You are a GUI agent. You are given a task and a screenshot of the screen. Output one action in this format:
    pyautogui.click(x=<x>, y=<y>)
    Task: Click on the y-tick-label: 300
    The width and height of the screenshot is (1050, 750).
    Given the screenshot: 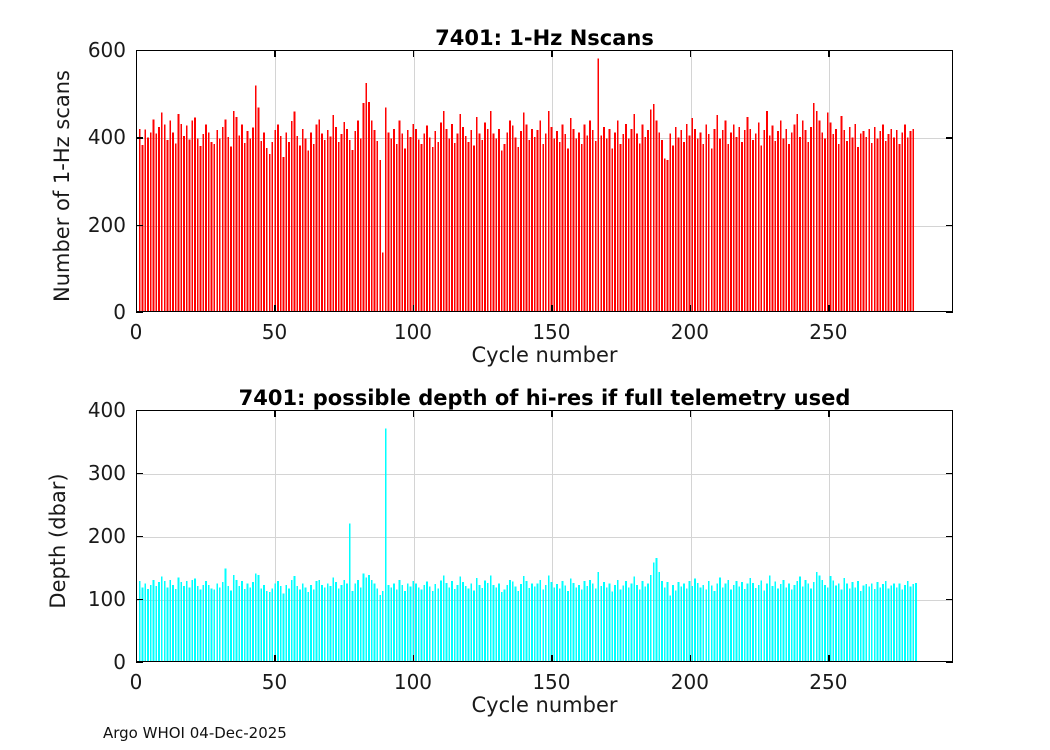 What is the action you would take?
    pyautogui.click(x=106, y=473)
    